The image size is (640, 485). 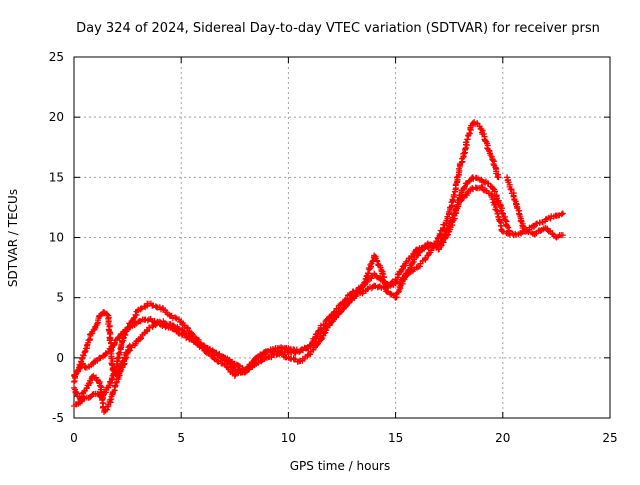 What do you see at coordinates (395, 438) in the screenshot?
I see `x-tick-label: 15` at bounding box center [395, 438].